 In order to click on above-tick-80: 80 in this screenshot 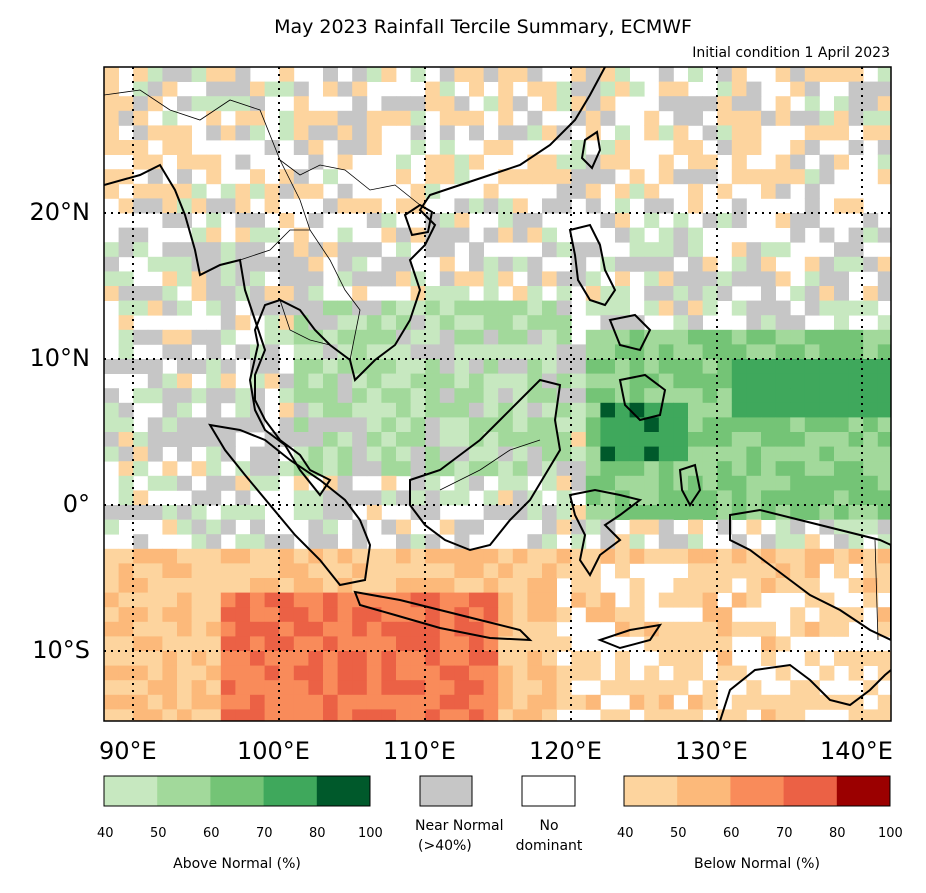, I will do `click(317, 833)`.